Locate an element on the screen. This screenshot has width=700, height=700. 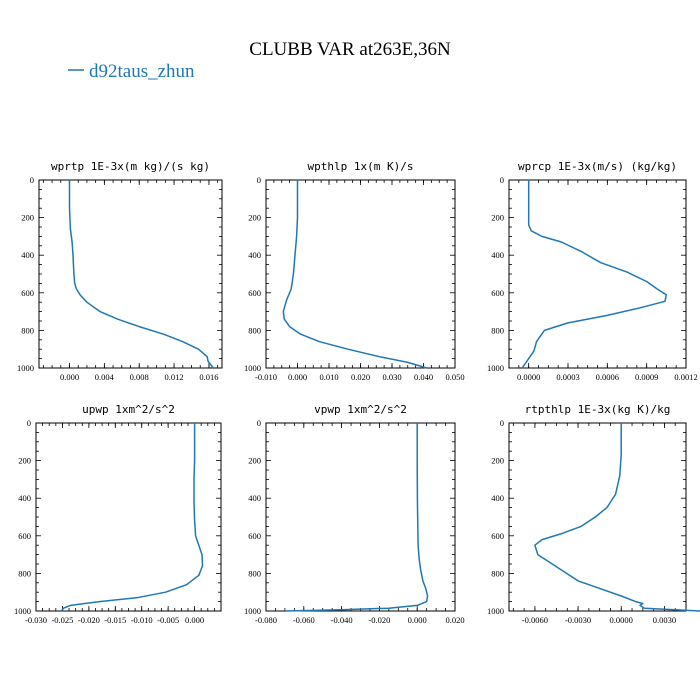
panel-title: wprtp 1E-3x(m kg)/(s kg) is located at coordinates (130, 166).